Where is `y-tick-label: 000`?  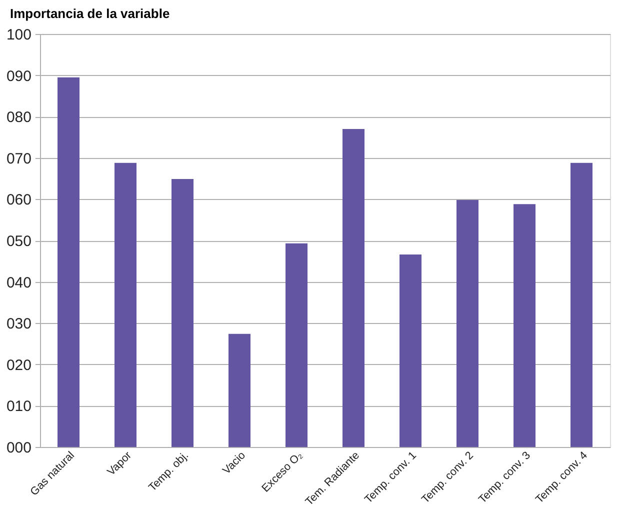 y-tick-label: 000 is located at coordinates (19, 448).